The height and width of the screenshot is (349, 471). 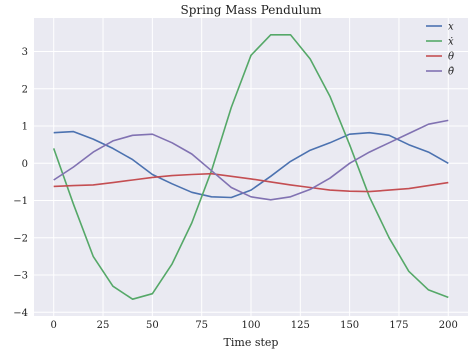 What do you see at coordinates (25, 89) in the screenshot?
I see `y-tick-label: 2` at bounding box center [25, 89].